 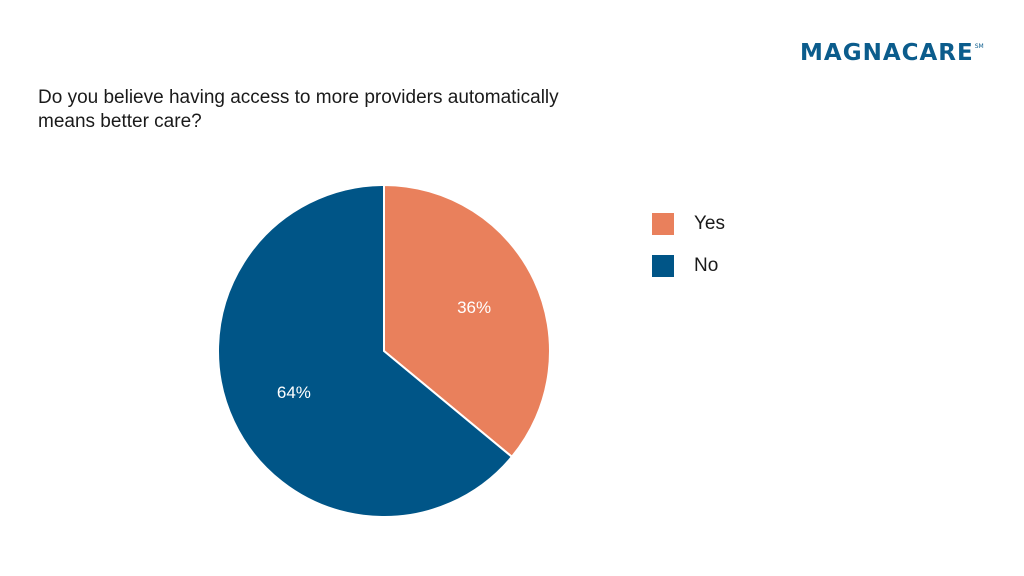 I want to click on slice-label-no: 64%, so click(x=294, y=392).